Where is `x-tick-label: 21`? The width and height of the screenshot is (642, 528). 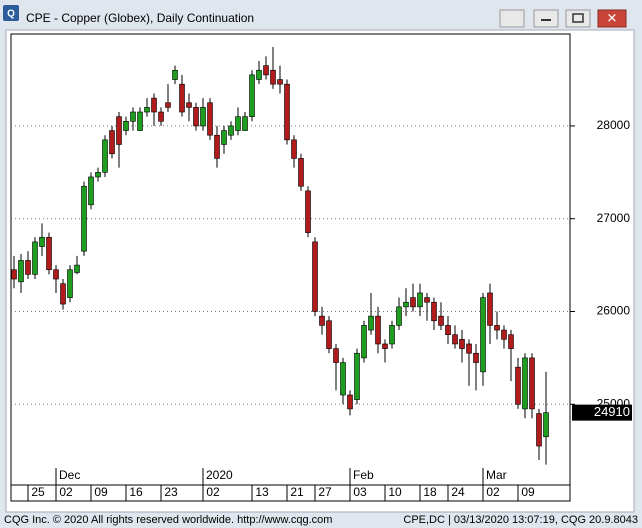 x-tick-label: 21 is located at coordinates (297, 492).